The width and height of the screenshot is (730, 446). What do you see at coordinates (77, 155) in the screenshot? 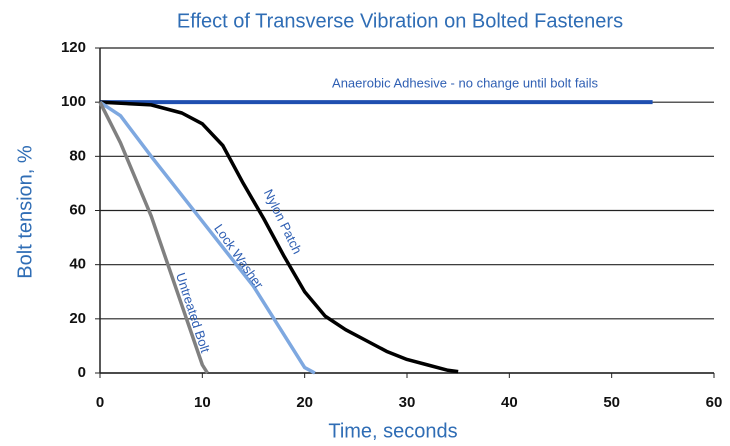
I see `y-tick-label: 80` at bounding box center [77, 155].